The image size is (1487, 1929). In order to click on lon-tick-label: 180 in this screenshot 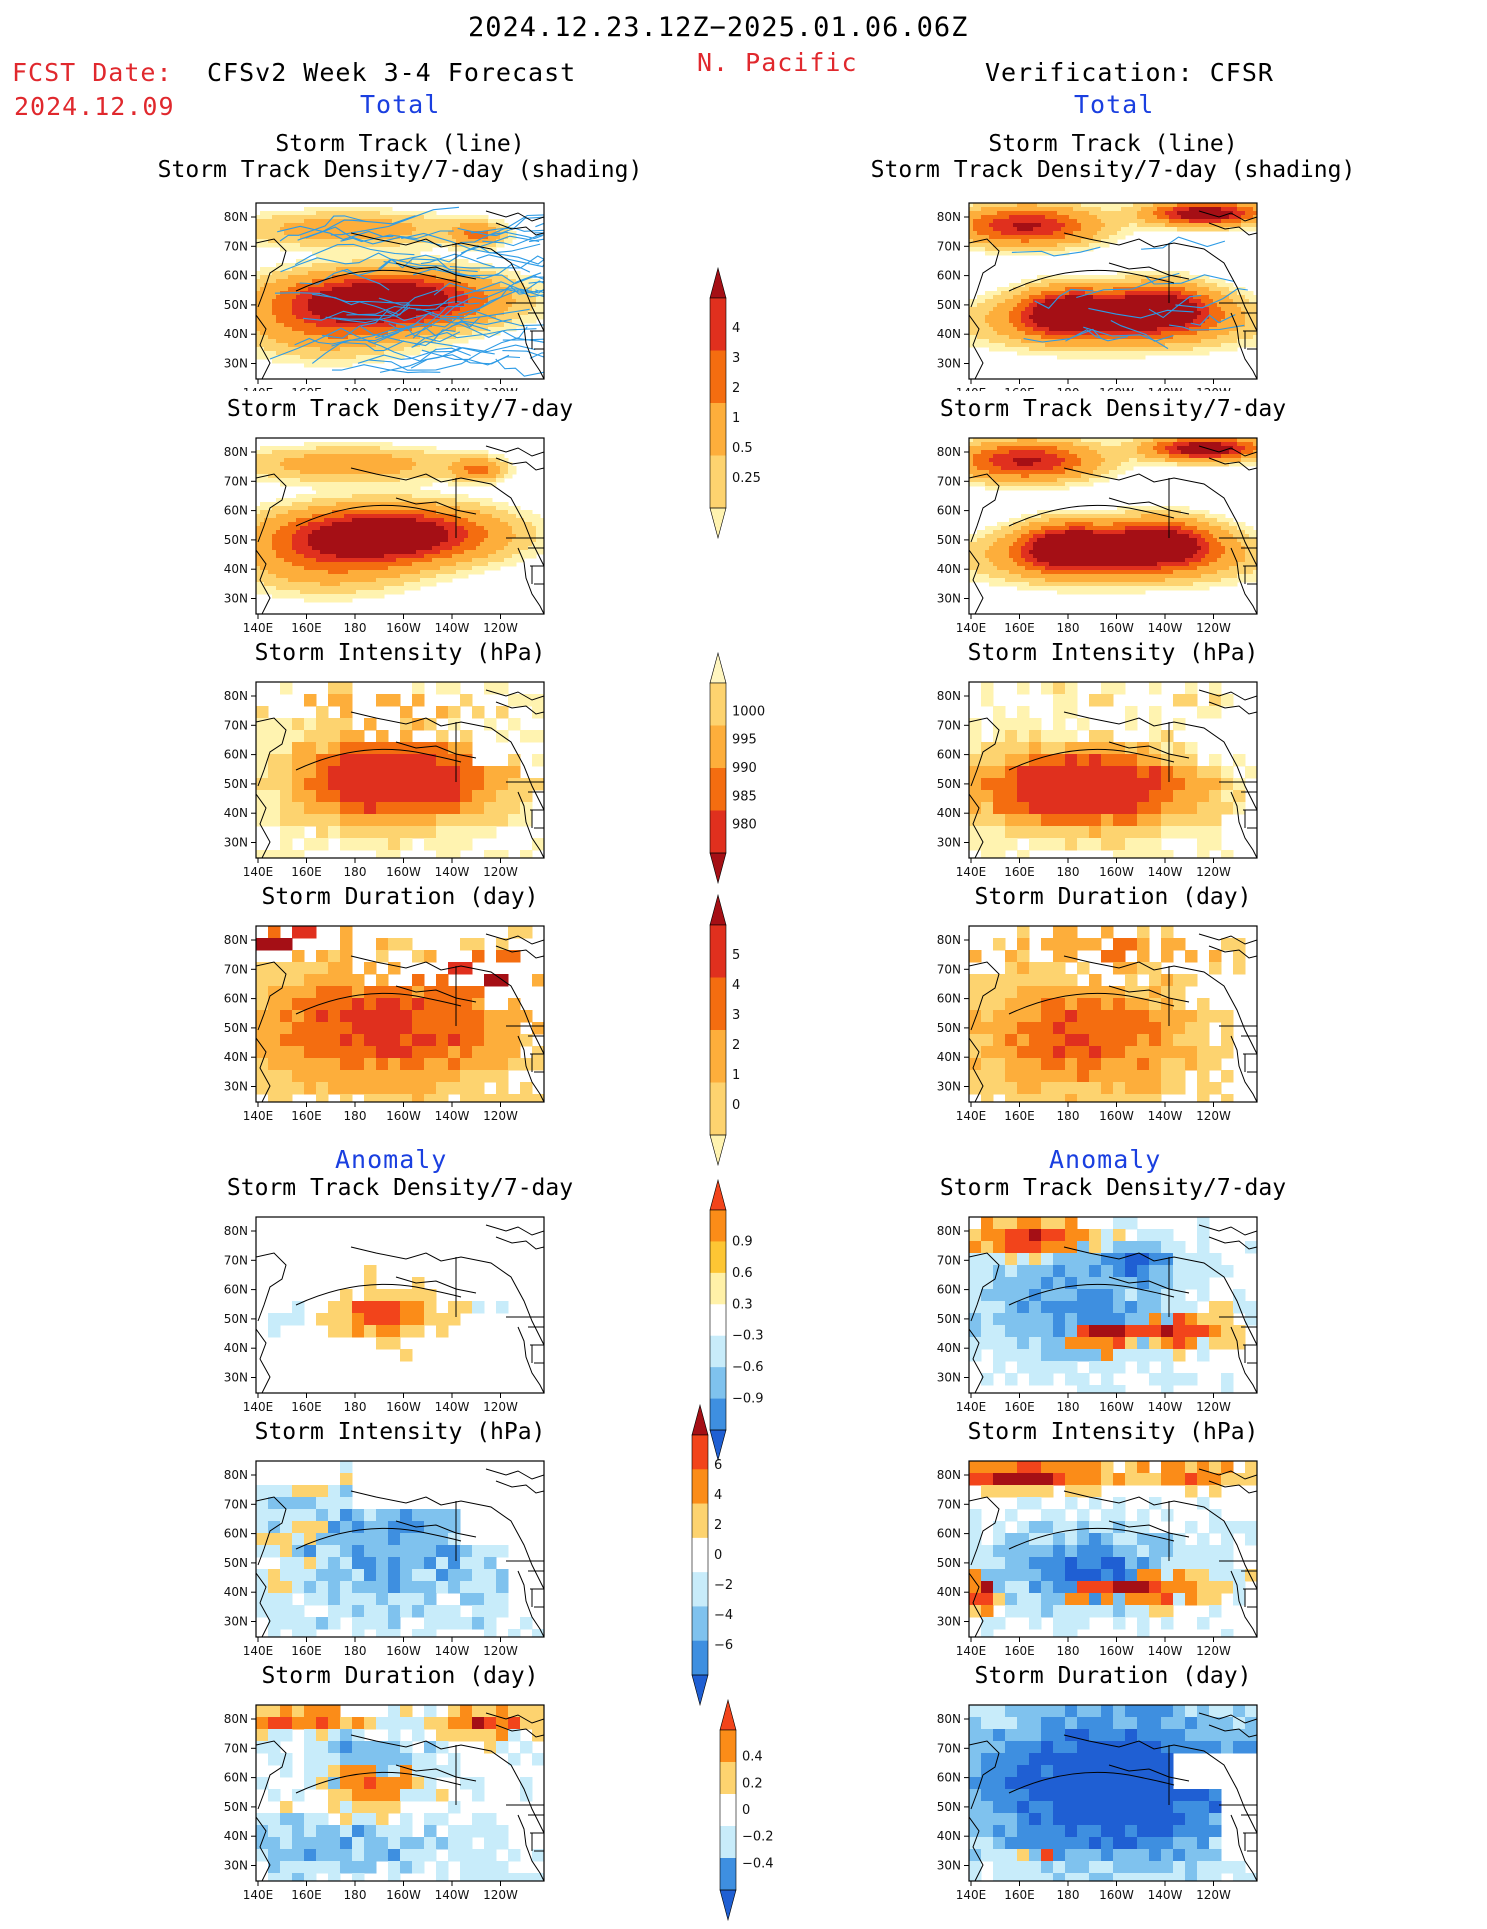, I will do `click(1068, 388)`.